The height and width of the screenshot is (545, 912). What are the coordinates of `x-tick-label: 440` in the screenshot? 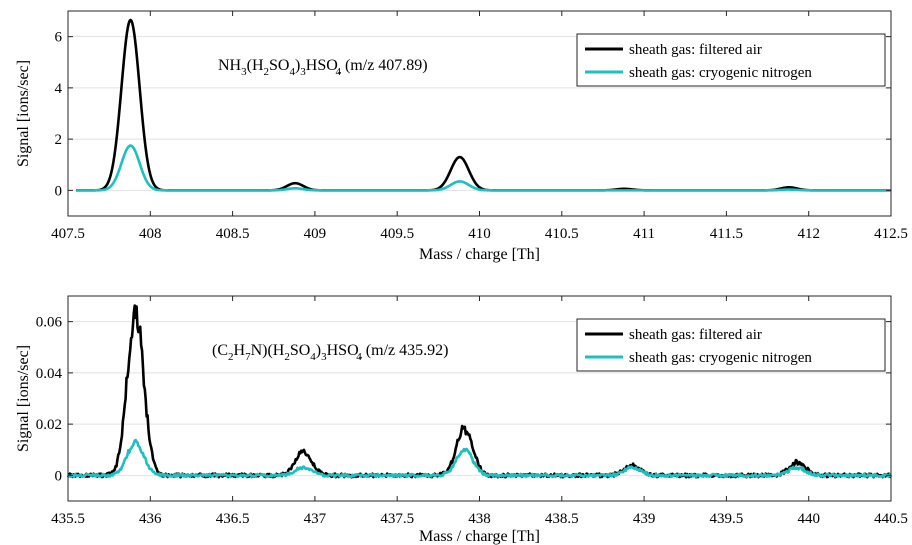 It's located at (808, 519).